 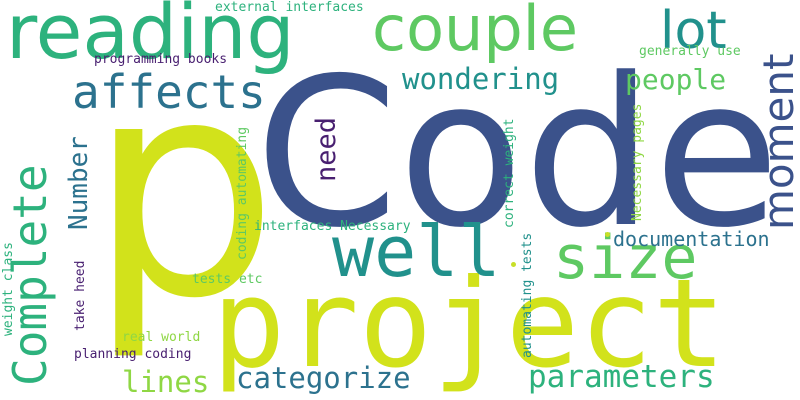 I want to click on word-well: well, so click(x=416, y=252).